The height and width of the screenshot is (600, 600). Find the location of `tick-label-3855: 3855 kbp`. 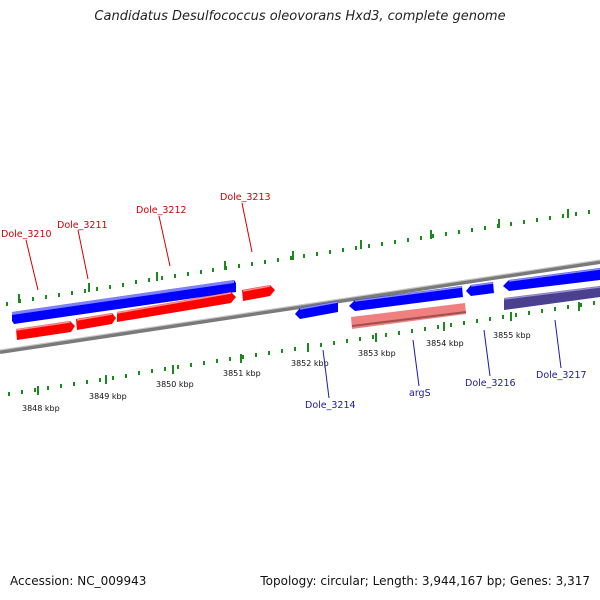

tick-label-3855: 3855 kbp is located at coordinates (512, 335).